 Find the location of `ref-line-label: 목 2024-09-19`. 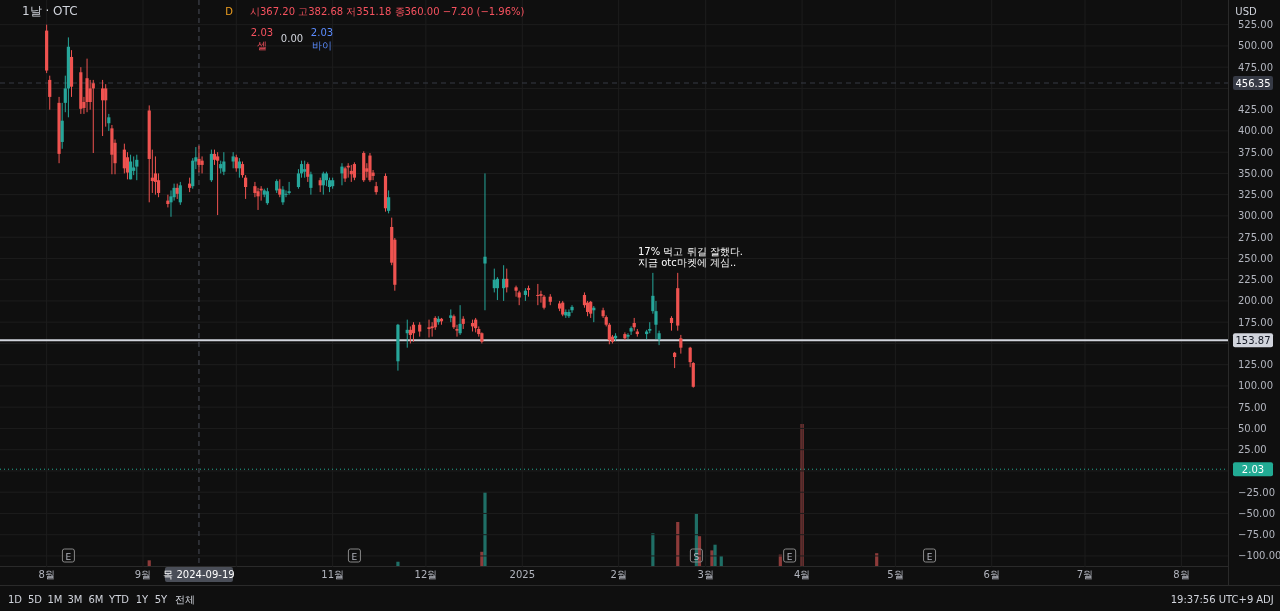

ref-line-label: 목 2024-09-19 is located at coordinates (199, 574).